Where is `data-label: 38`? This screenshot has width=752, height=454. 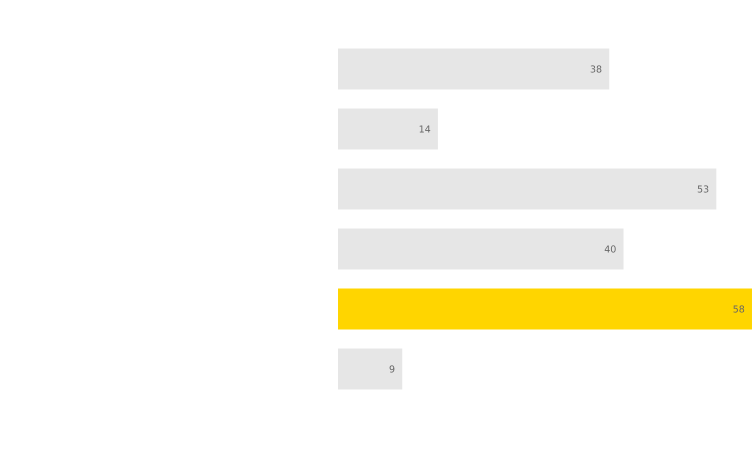
data-label: 38 is located at coordinates (596, 69).